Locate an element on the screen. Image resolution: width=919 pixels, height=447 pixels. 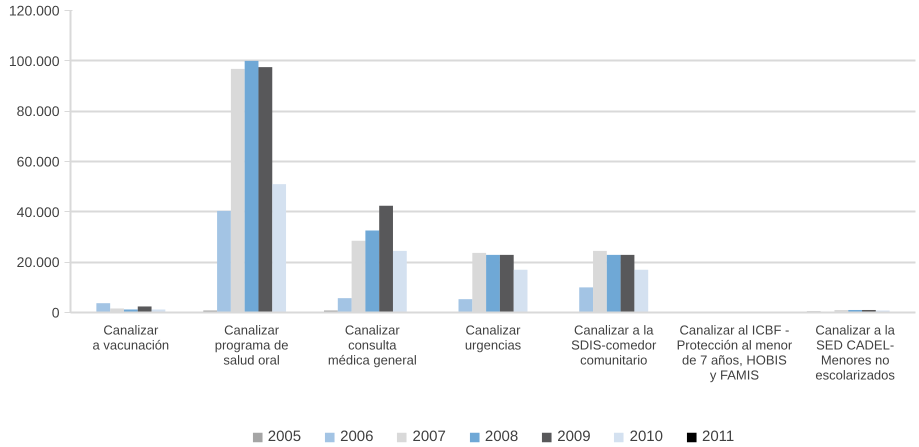
x-tick-label: Canalizar programa de salud oral is located at coordinates (251, 345).